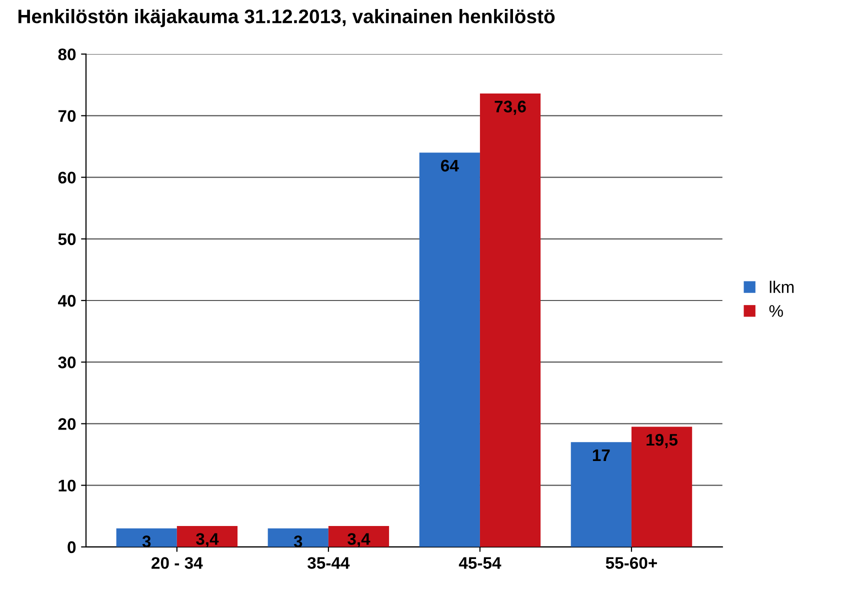 Image resolution: width=860 pixels, height=601 pixels. Describe the element at coordinates (67, 362) in the screenshot. I see `y-tick-label: 30` at that location.